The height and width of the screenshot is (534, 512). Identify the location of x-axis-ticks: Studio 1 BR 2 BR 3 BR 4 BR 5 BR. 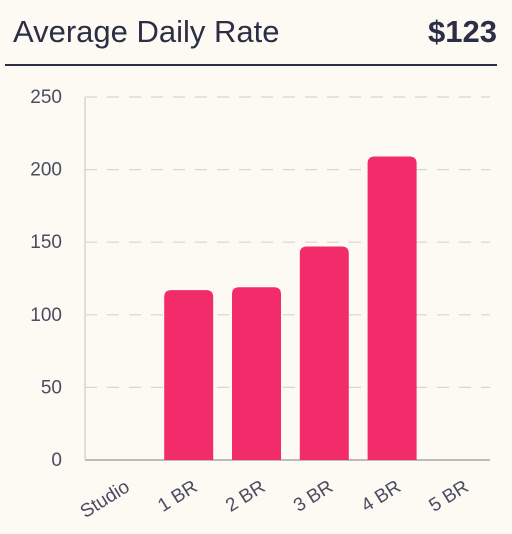
(275, 499).